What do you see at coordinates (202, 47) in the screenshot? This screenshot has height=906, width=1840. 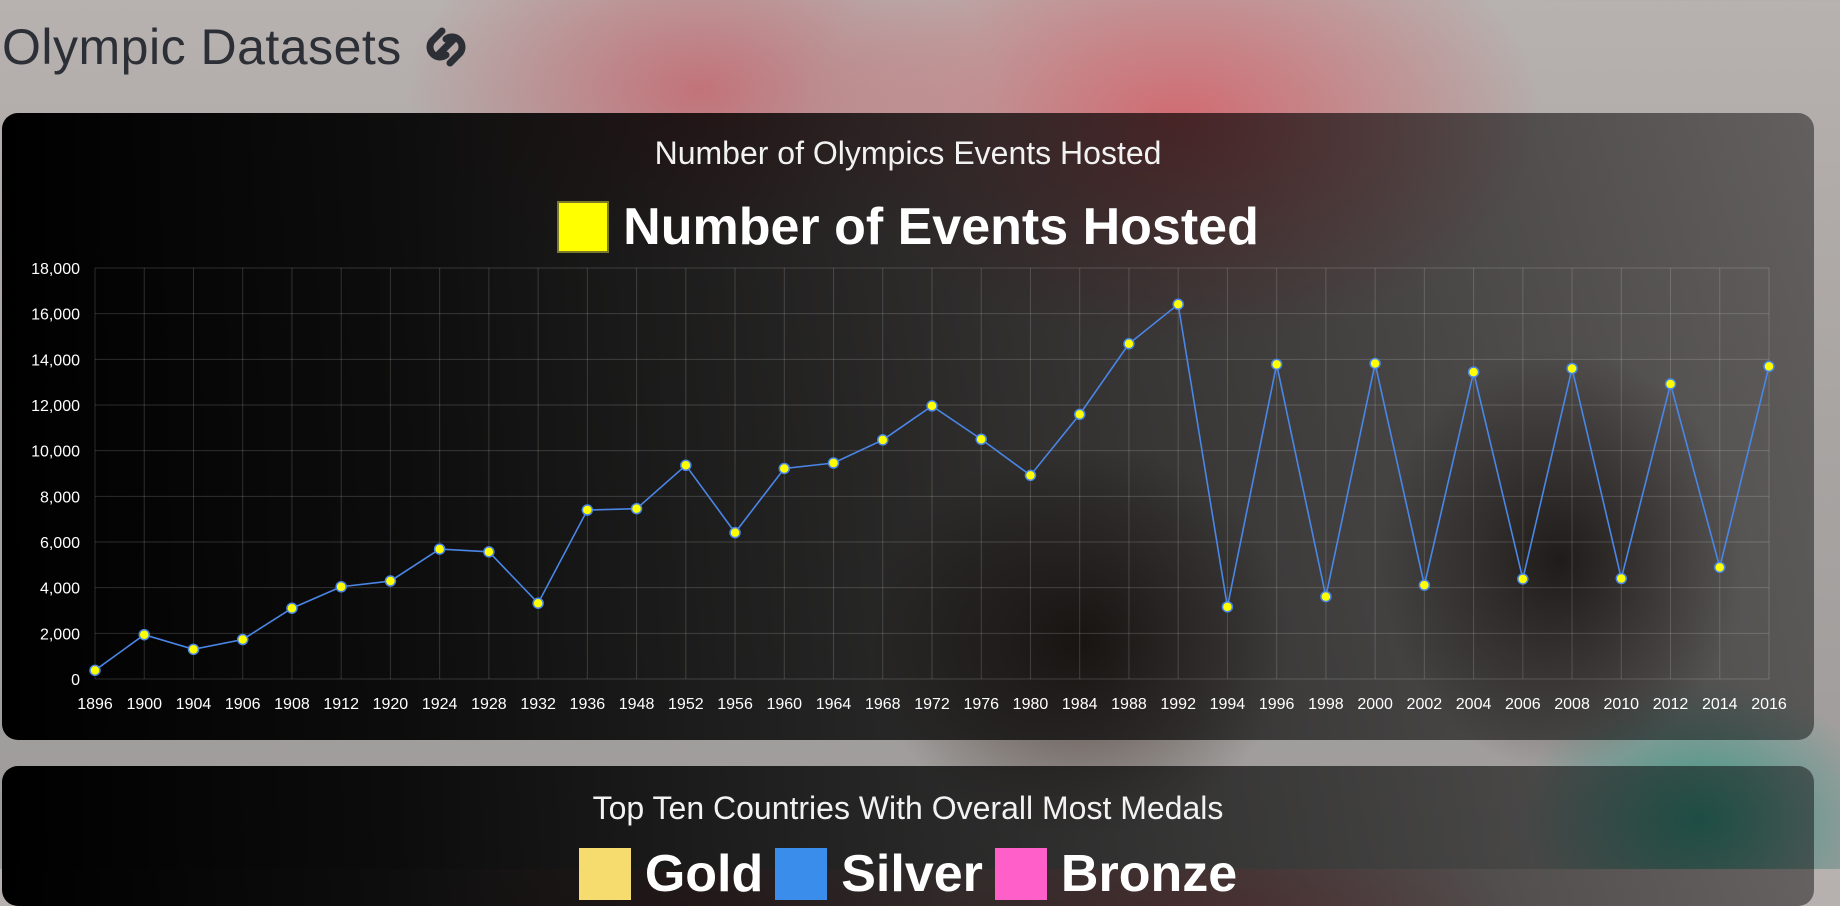 I see `page-title-text: Olympic Datasets` at bounding box center [202, 47].